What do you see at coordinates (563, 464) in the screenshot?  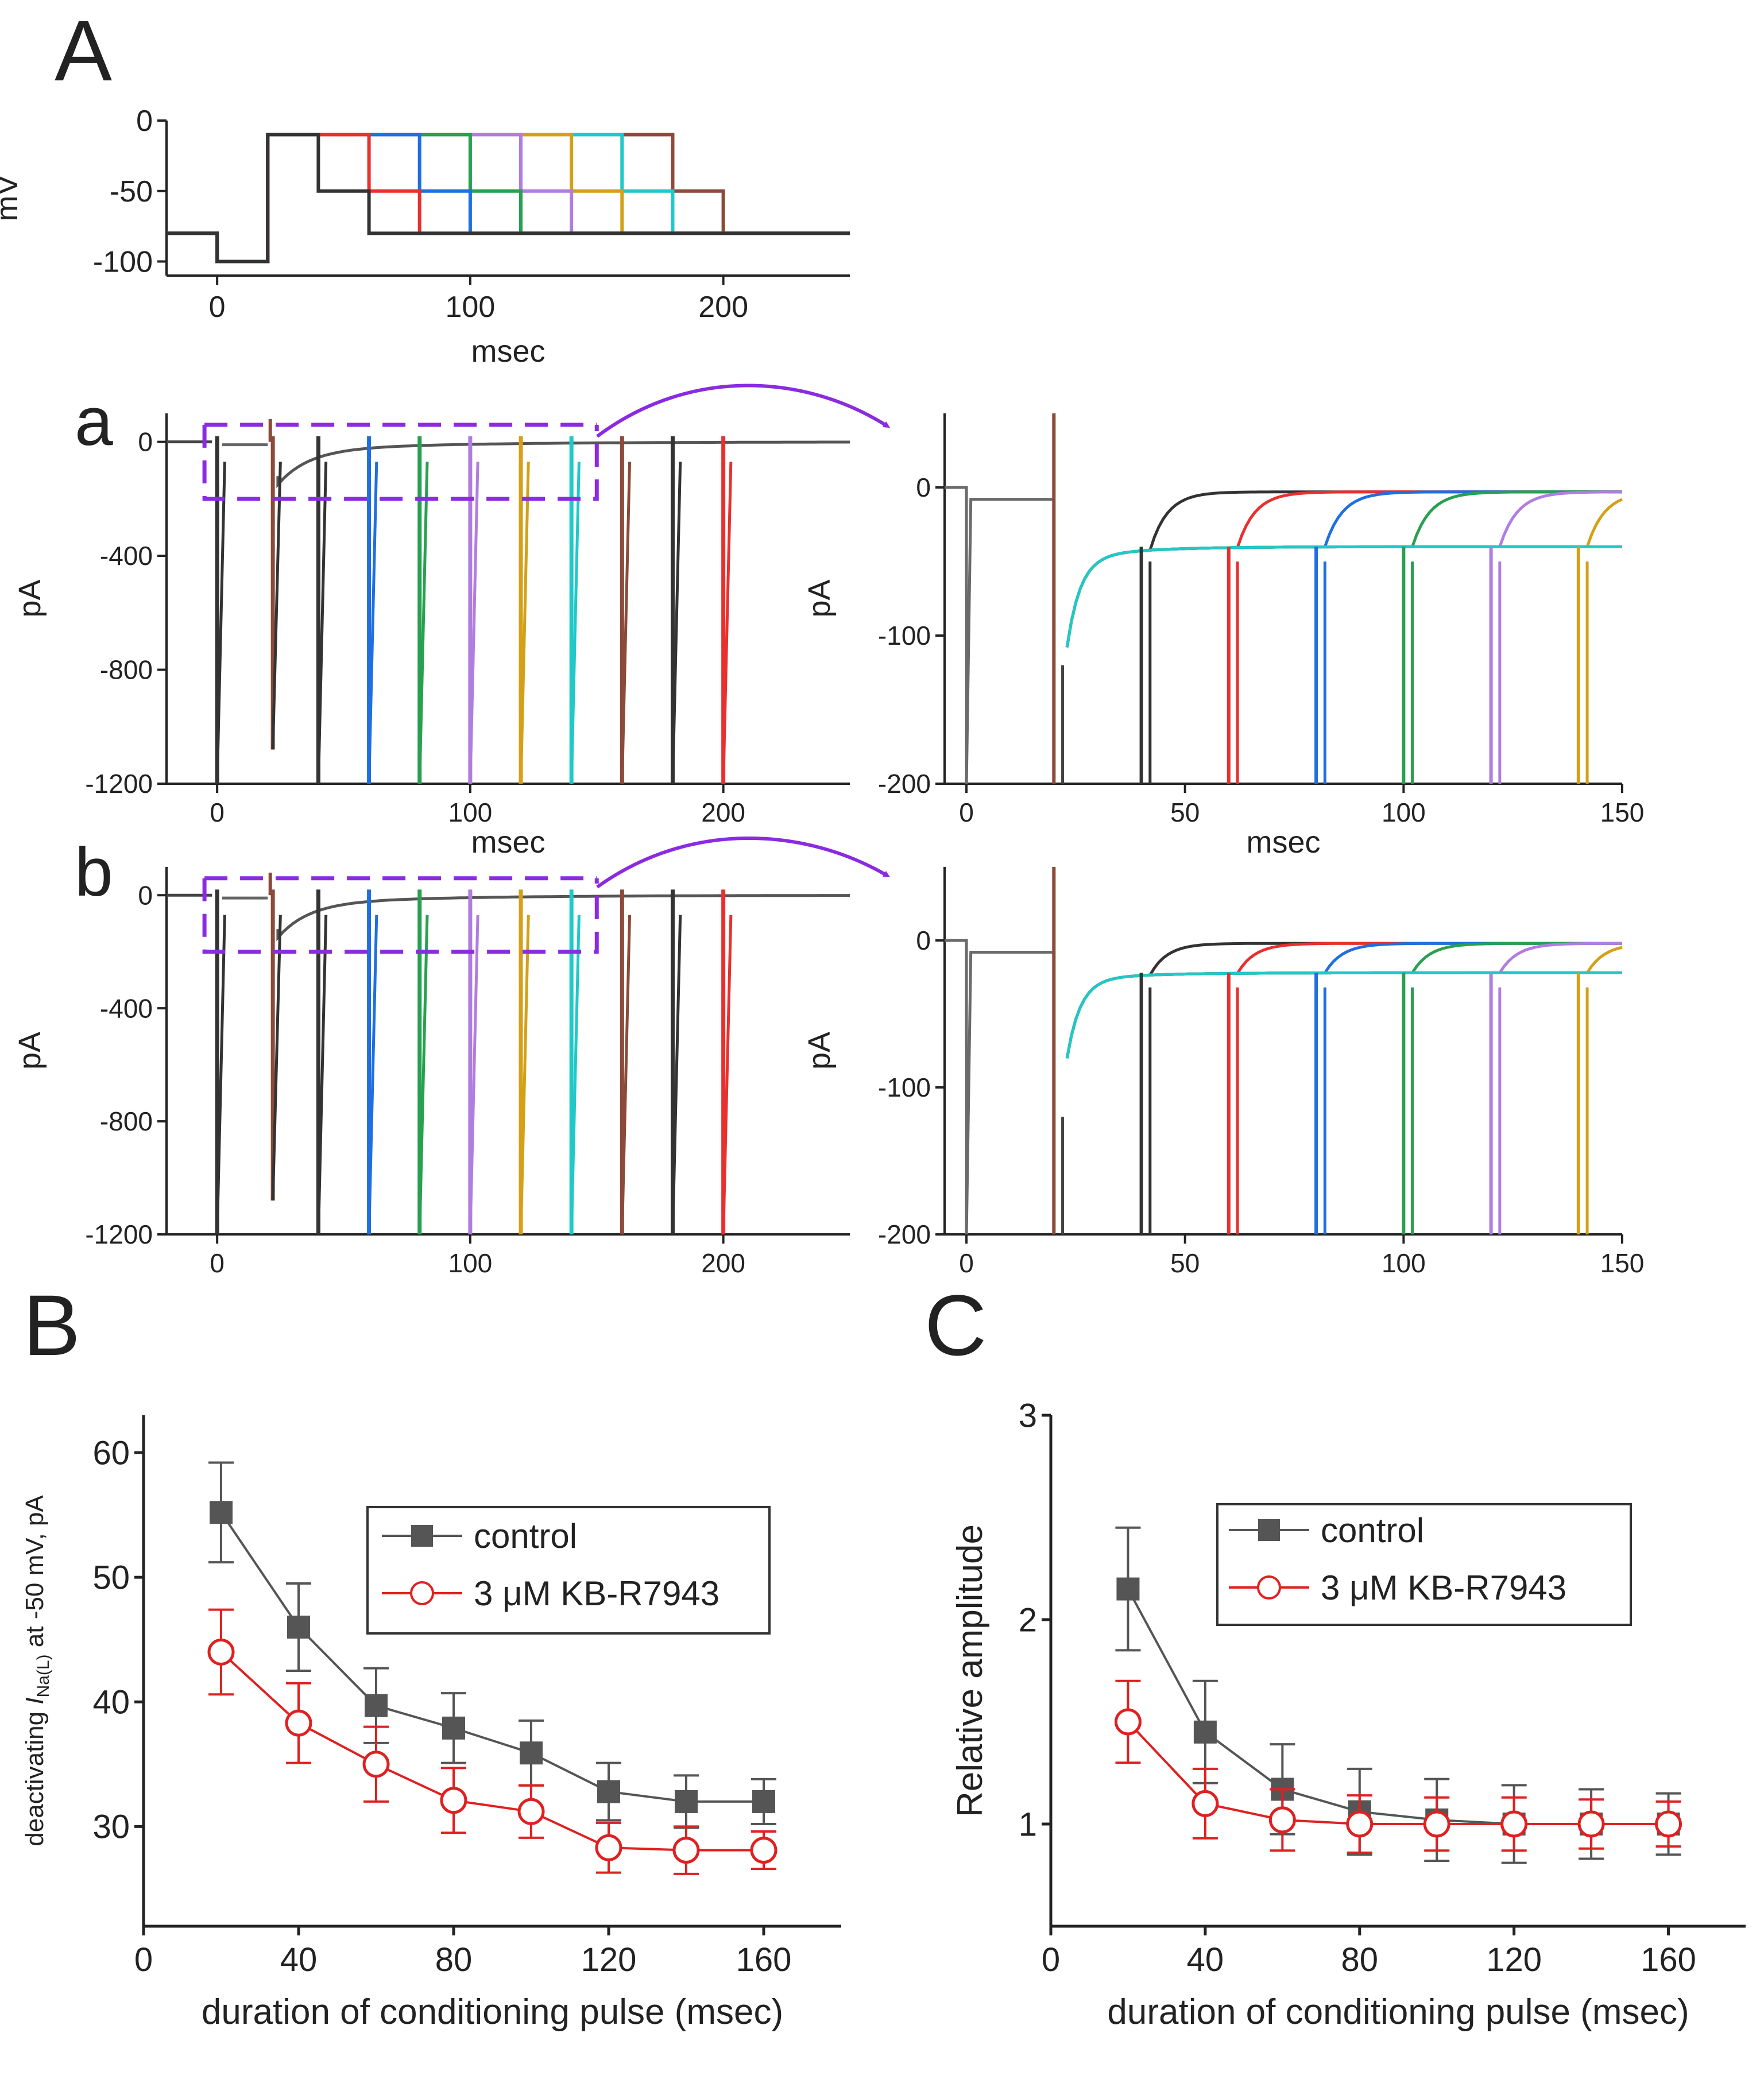 I see `plateau-trace` at bounding box center [563, 464].